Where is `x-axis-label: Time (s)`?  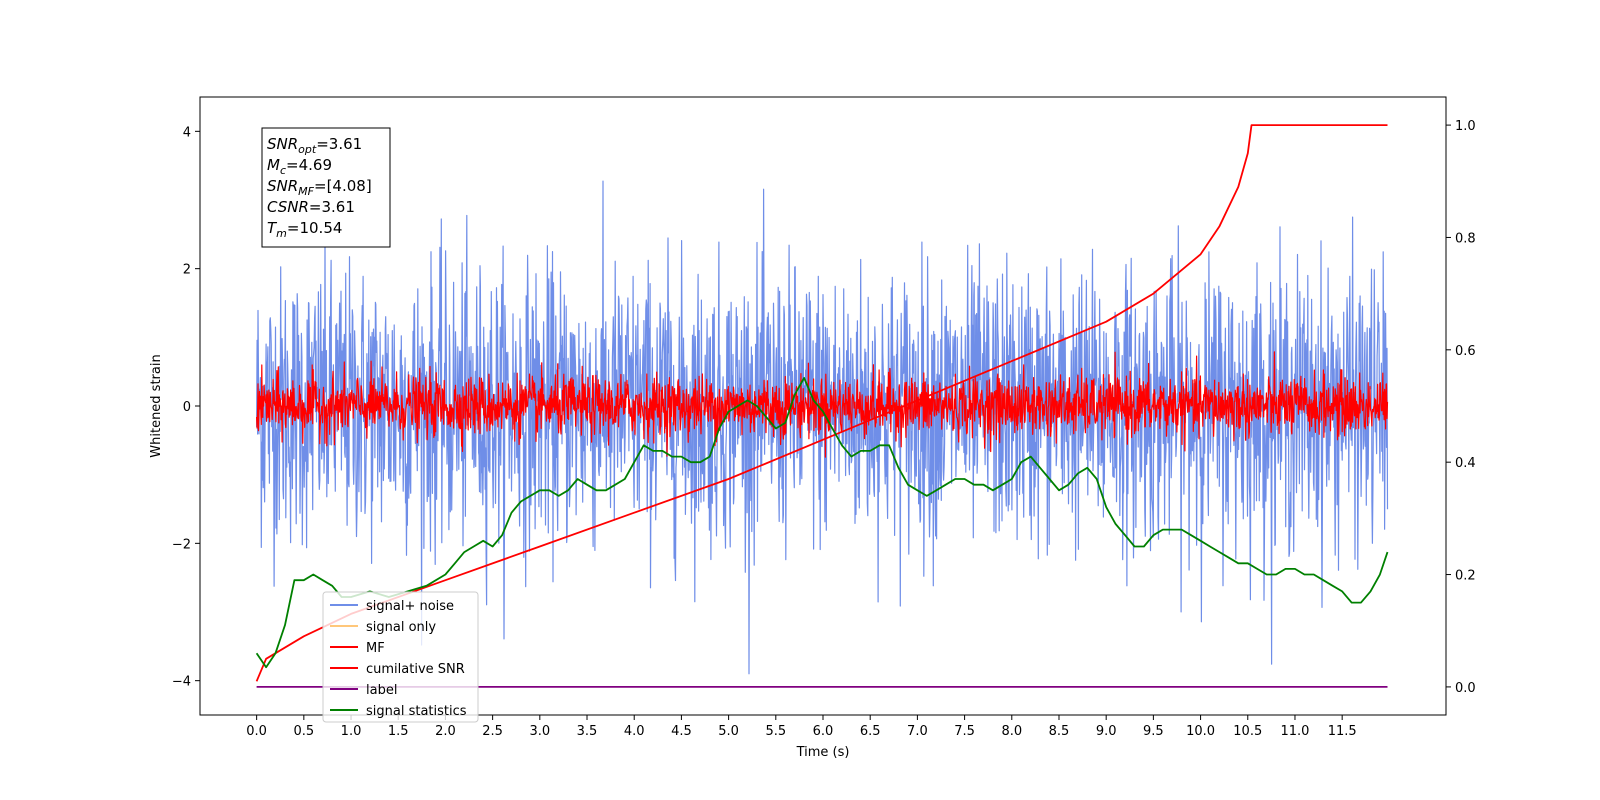 x-axis-label: Time (s) is located at coordinates (823, 752).